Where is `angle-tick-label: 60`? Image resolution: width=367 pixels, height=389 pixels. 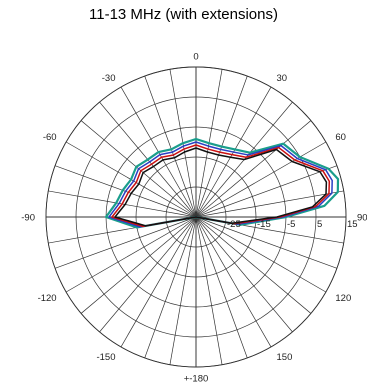 angle-tick-label: 60 is located at coordinates (340, 137).